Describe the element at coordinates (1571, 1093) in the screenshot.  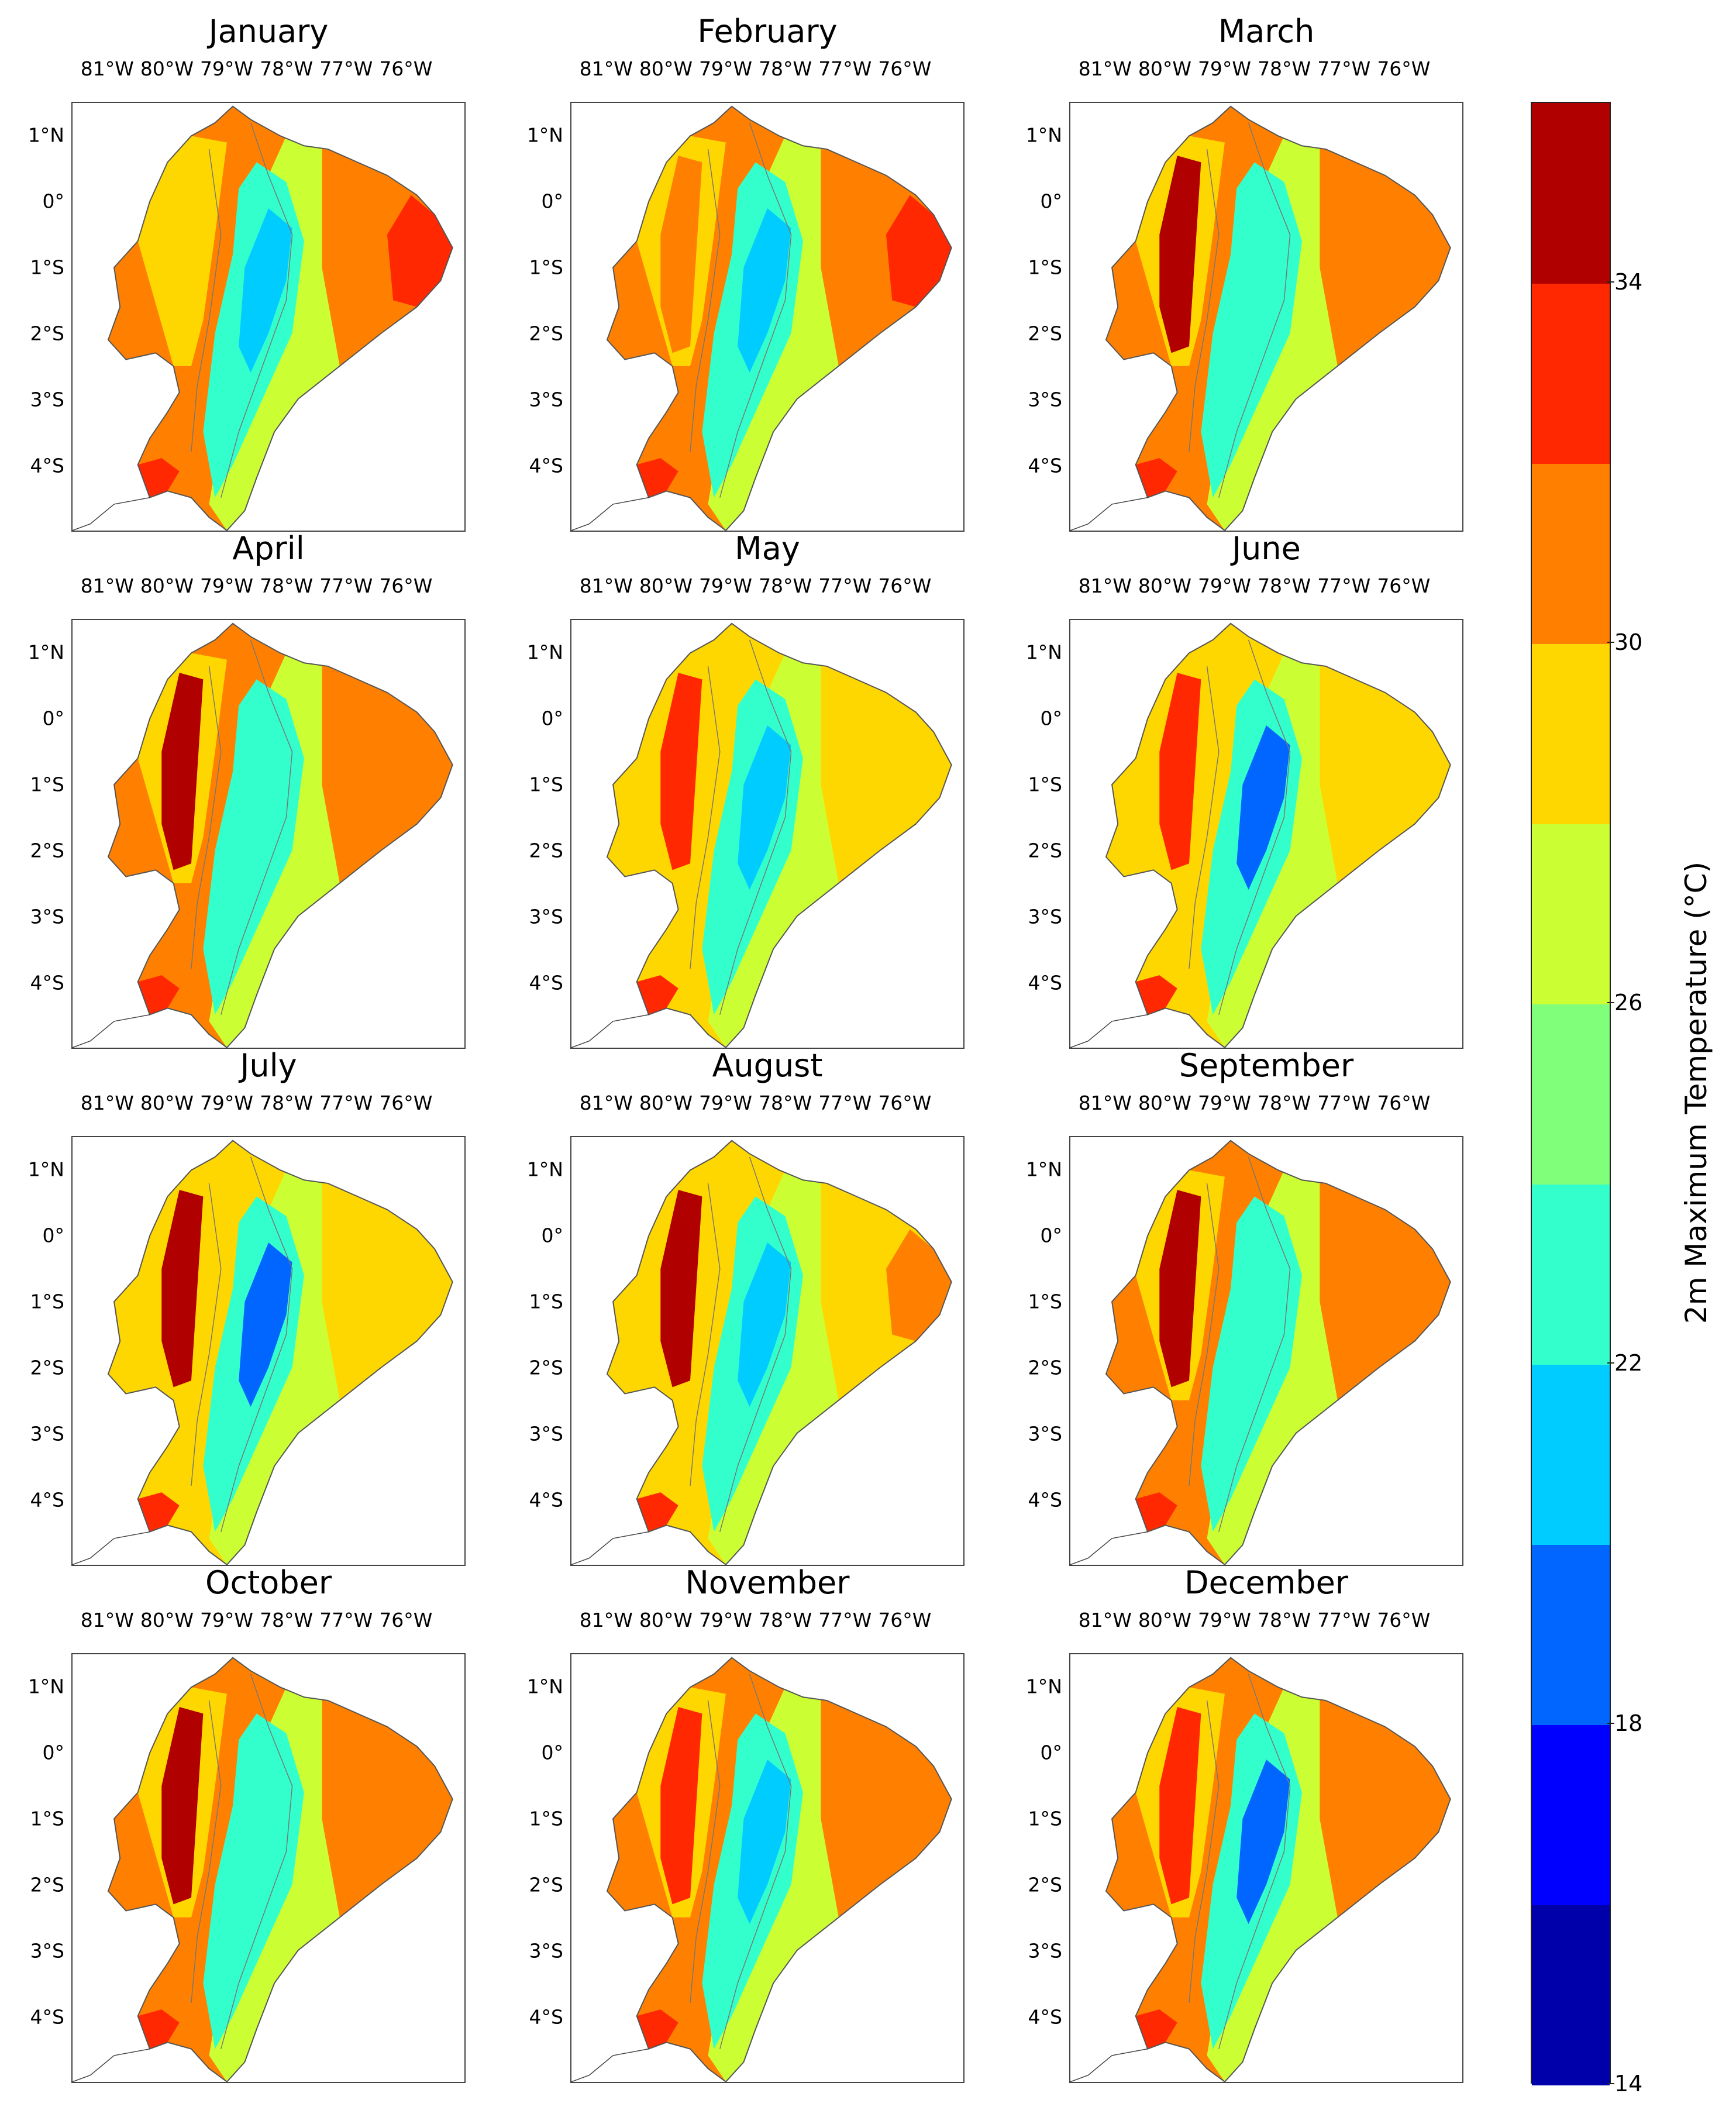
I see `colorbar` at that location.